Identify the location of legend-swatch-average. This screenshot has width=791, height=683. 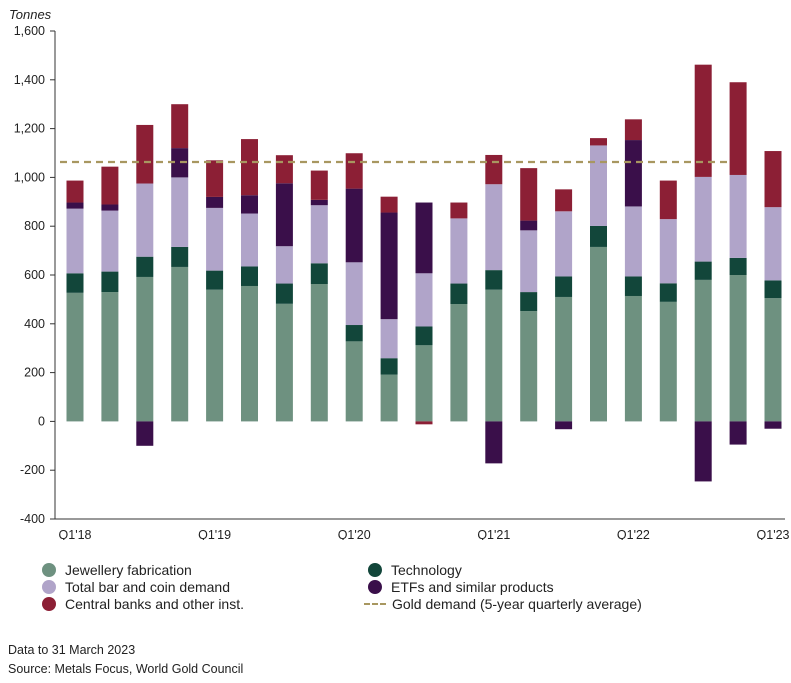
(375, 604).